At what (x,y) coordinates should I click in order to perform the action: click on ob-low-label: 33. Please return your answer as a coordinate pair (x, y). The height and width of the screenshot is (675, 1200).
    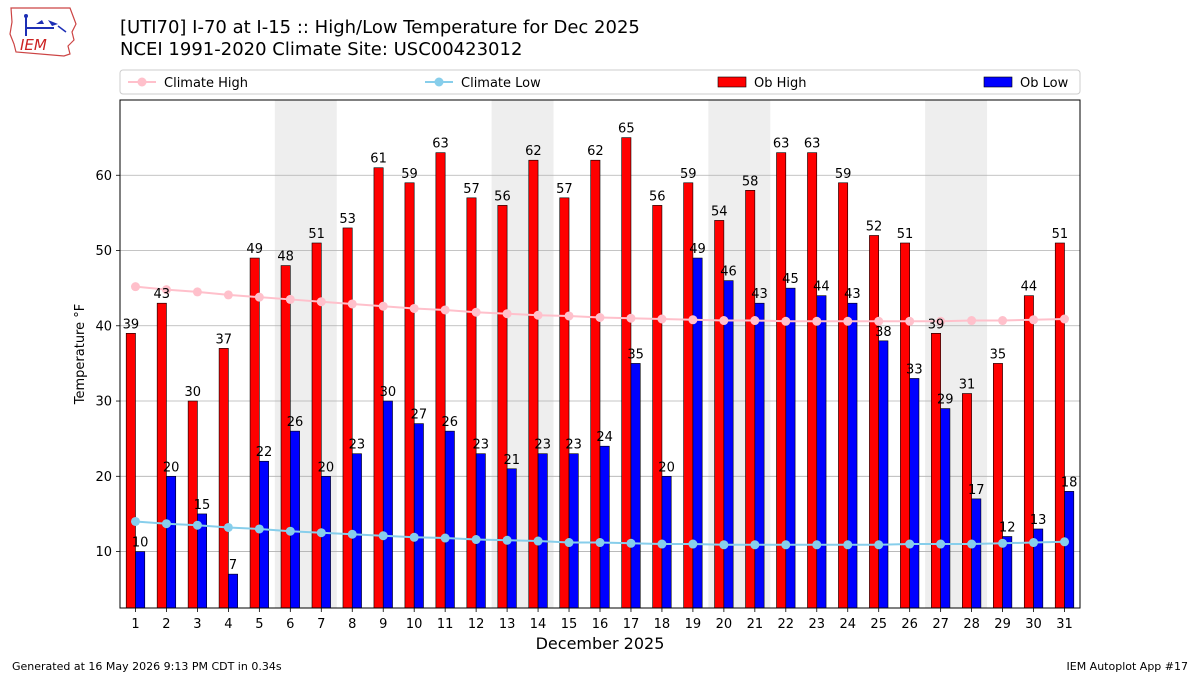
    Looking at the image, I should click on (914, 369).